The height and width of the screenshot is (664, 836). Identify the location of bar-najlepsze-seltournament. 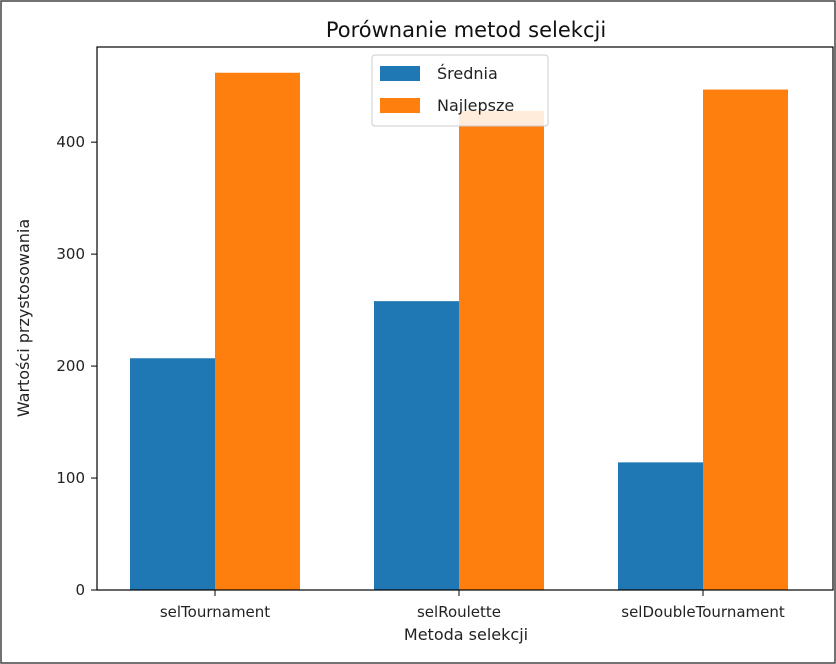
(257, 331).